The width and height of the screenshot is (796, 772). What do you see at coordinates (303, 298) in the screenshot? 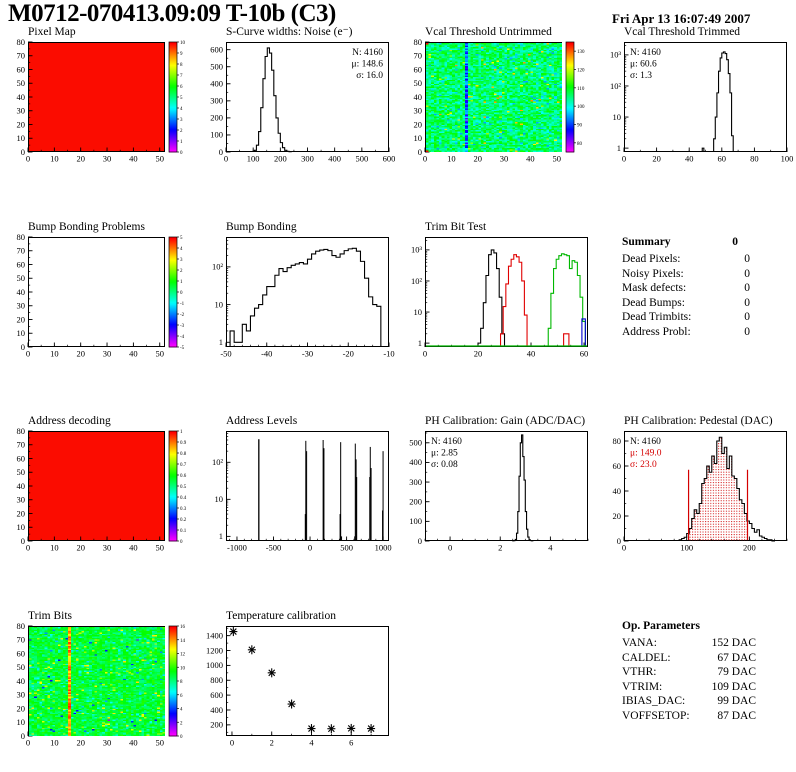
I see `bump-bonding-svg: -50 -40 -30 -20 -10 1 10 10²` at bounding box center [303, 298].